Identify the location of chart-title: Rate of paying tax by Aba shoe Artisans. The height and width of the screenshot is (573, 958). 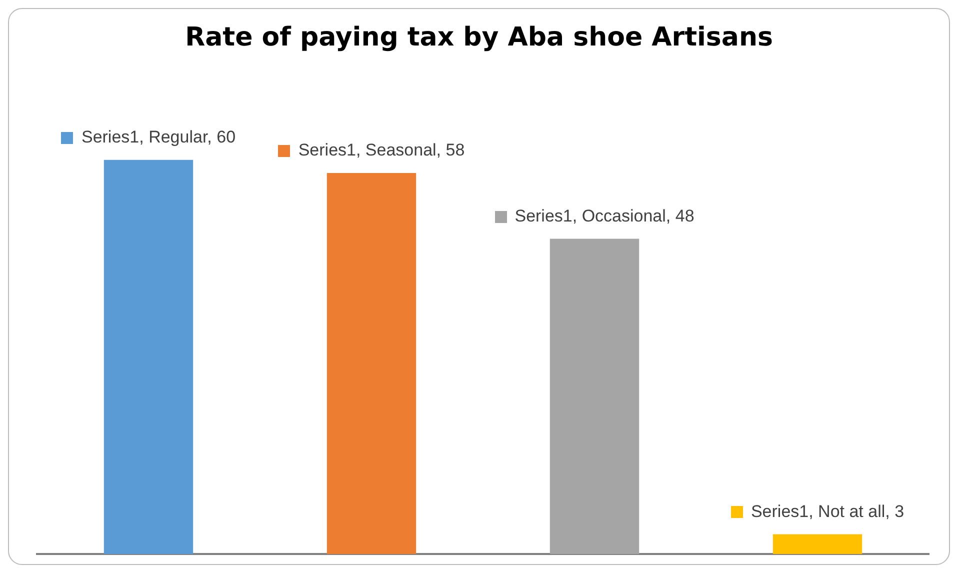
(479, 37).